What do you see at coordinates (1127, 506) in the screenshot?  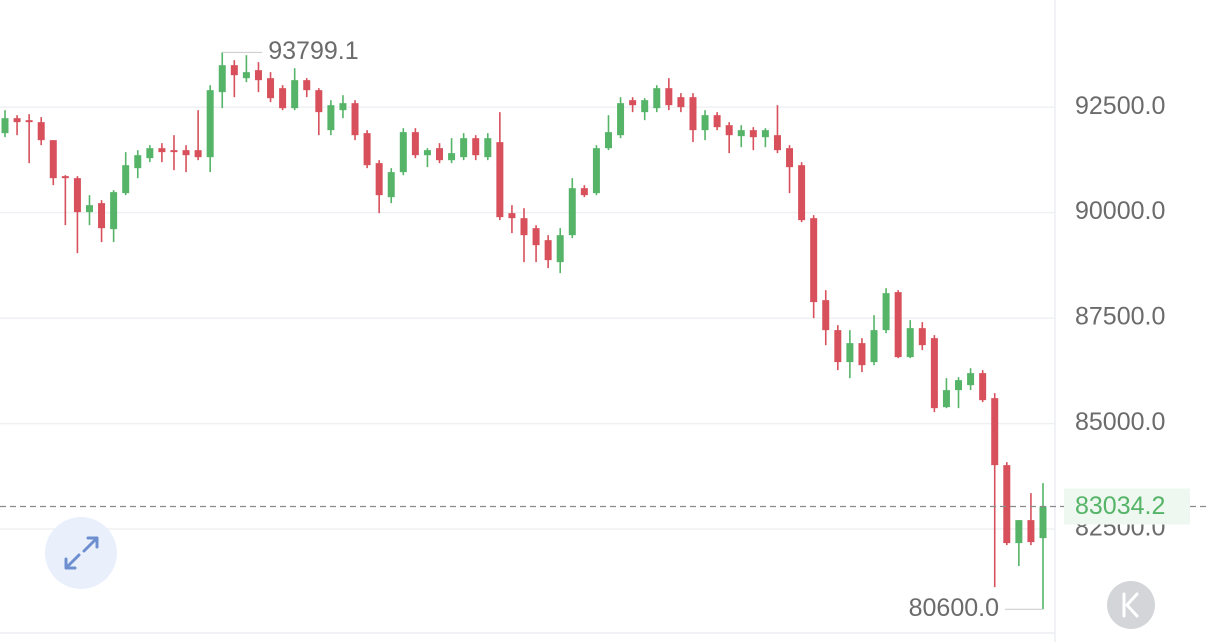 I see `last-price-box` at bounding box center [1127, 506].